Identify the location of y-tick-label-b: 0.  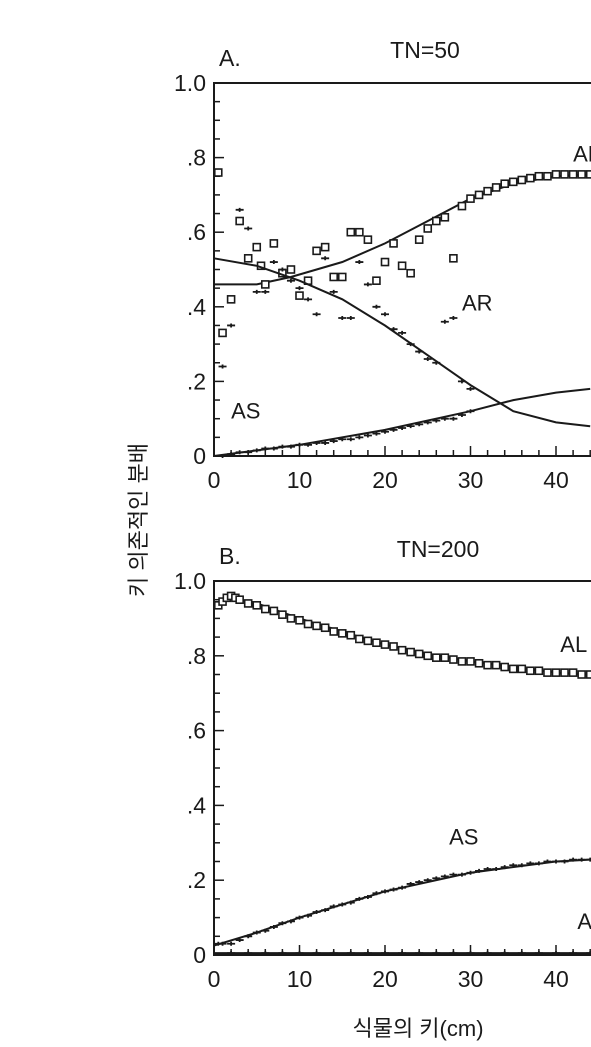
(199, 955).